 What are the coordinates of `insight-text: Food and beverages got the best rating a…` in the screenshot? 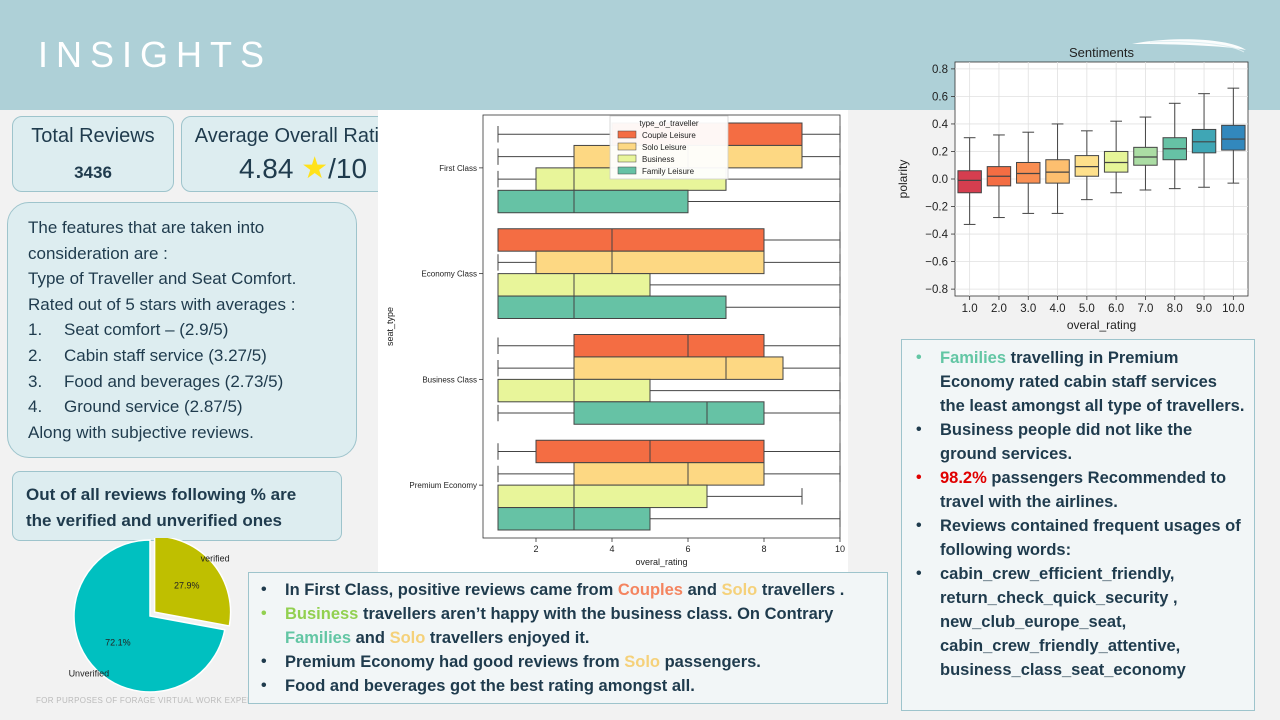 It's located at (490, 686).